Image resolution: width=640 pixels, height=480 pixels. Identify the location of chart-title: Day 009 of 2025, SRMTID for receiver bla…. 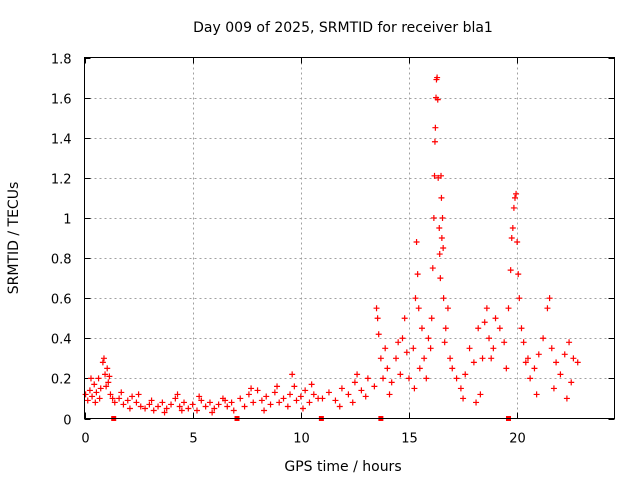
(343, 28).